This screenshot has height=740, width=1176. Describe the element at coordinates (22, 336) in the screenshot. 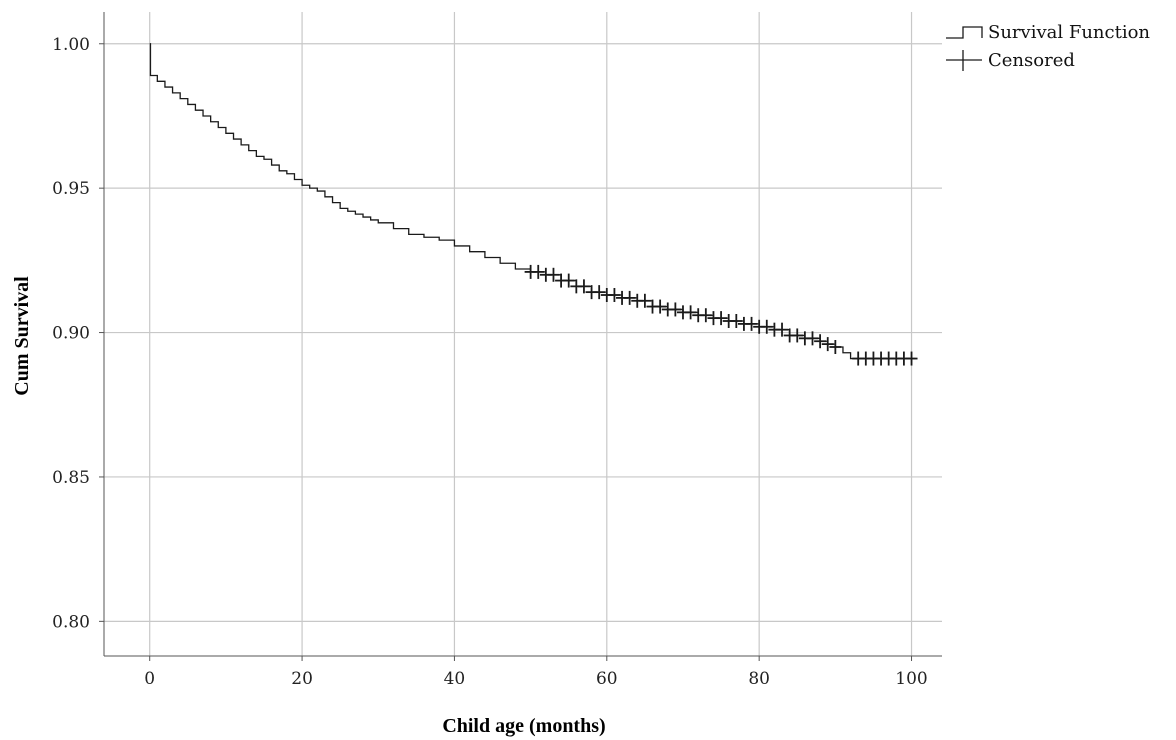

I see `y-axis-title: Cum Survival` at that location.